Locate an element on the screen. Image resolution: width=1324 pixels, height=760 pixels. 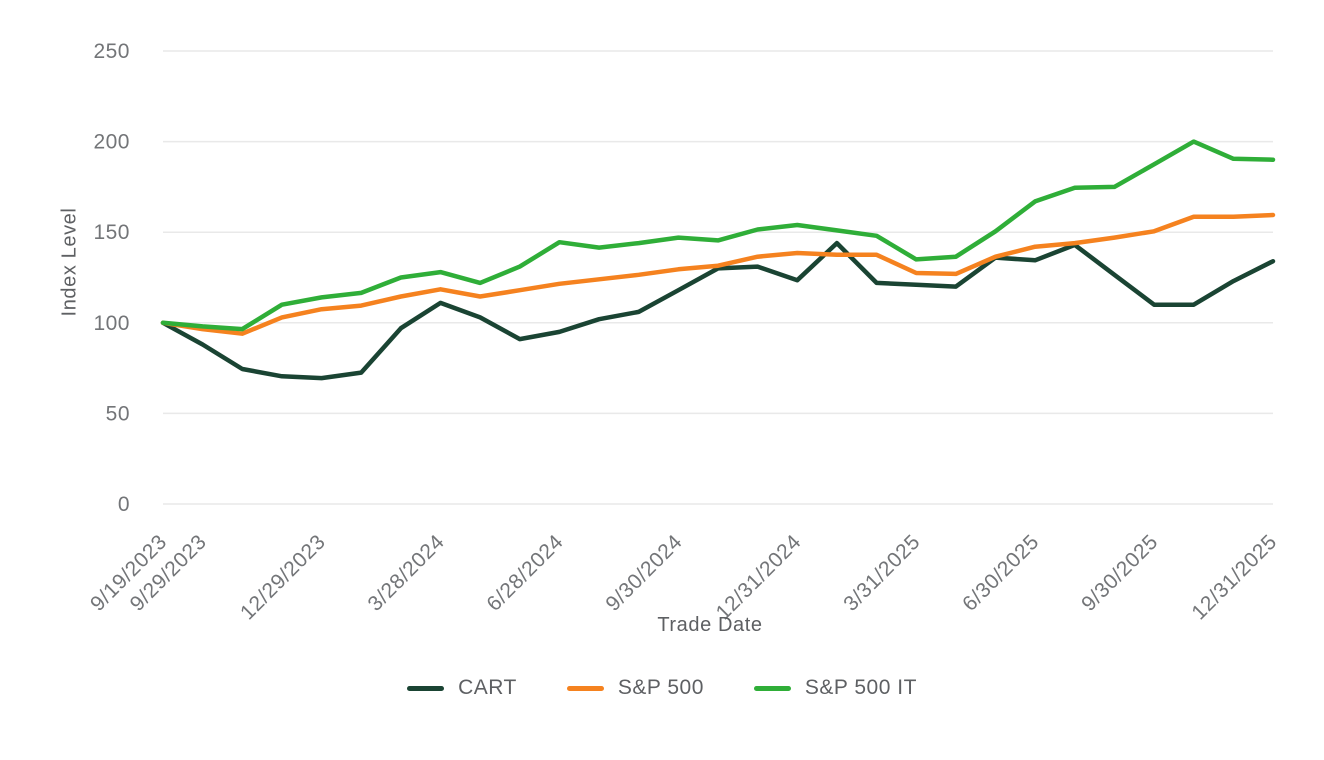
legend-item-s-p-500: S&P 500 is located at coordinates (635, 688).